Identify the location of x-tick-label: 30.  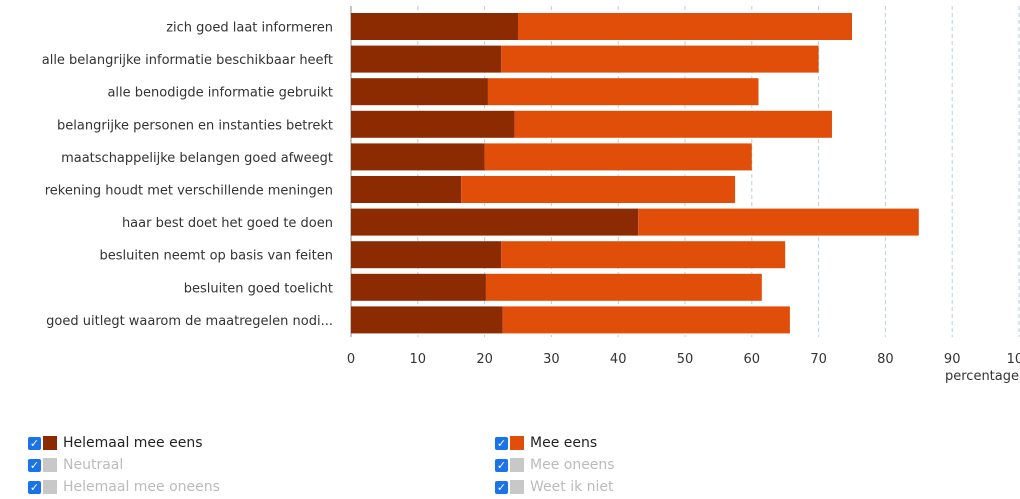
(551, 359).